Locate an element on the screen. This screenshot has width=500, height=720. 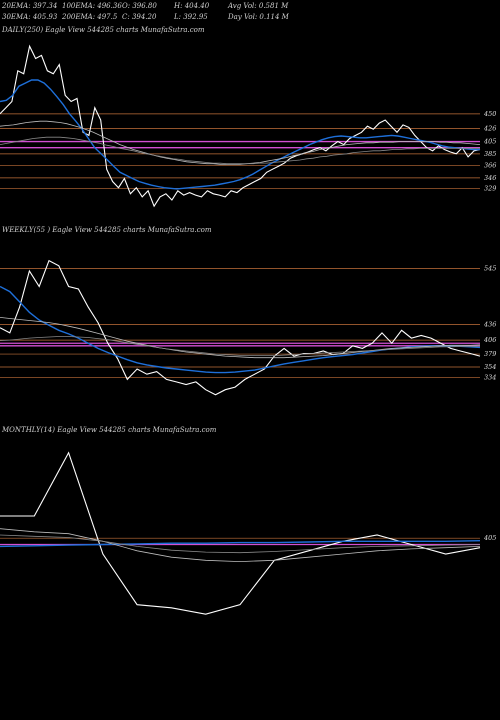
daily-level-label-3: 385 is located at coordinates (490, 154).